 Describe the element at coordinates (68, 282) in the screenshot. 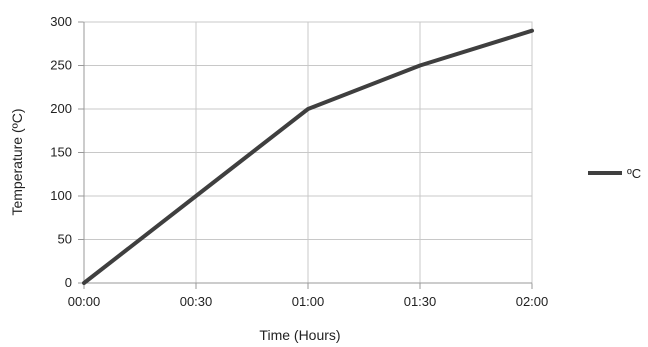

I see `y-tick-label: 0` at that location.